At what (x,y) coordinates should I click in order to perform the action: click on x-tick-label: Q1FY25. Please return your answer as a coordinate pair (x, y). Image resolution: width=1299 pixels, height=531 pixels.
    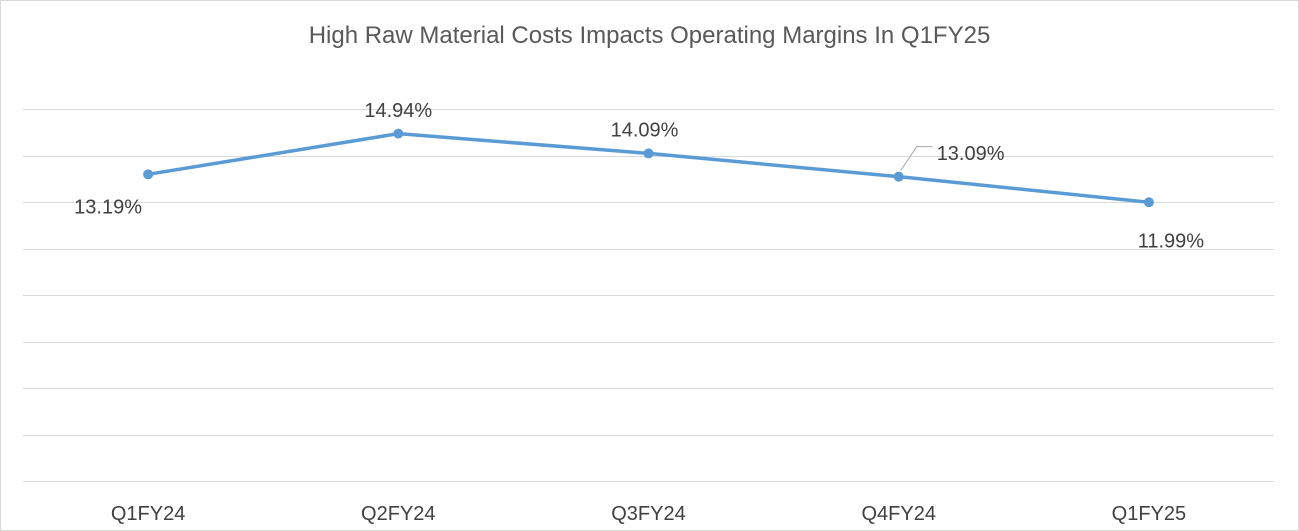
    Looking at the image, I should click on (1149, 514).